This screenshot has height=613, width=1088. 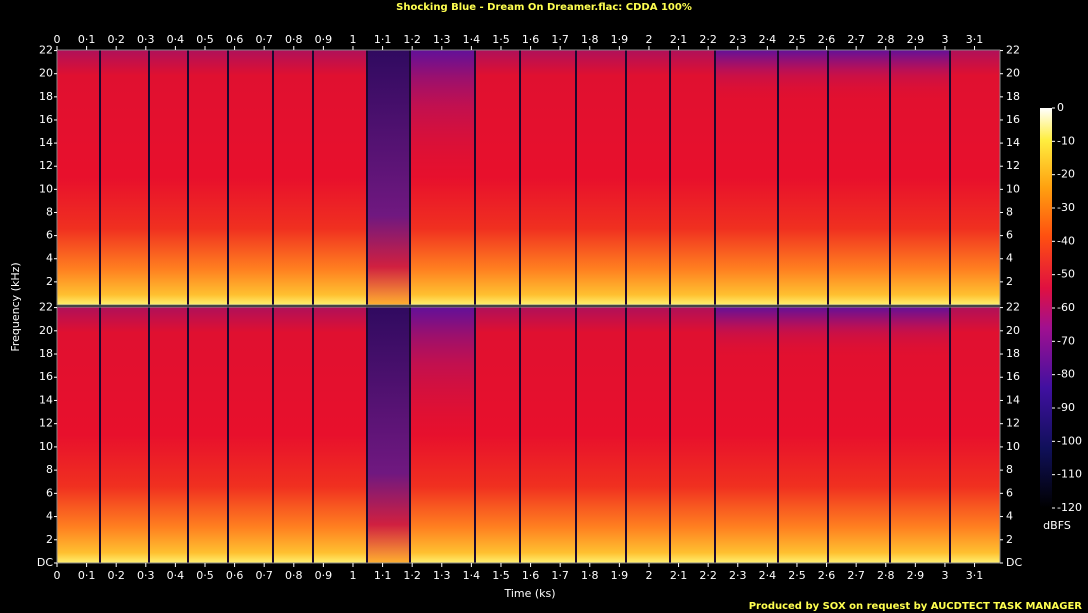 What do you see at coordinates (797, 575) in the screenshot?
I see `x-tick-label: 2·5` at bounding box center [797, 575].